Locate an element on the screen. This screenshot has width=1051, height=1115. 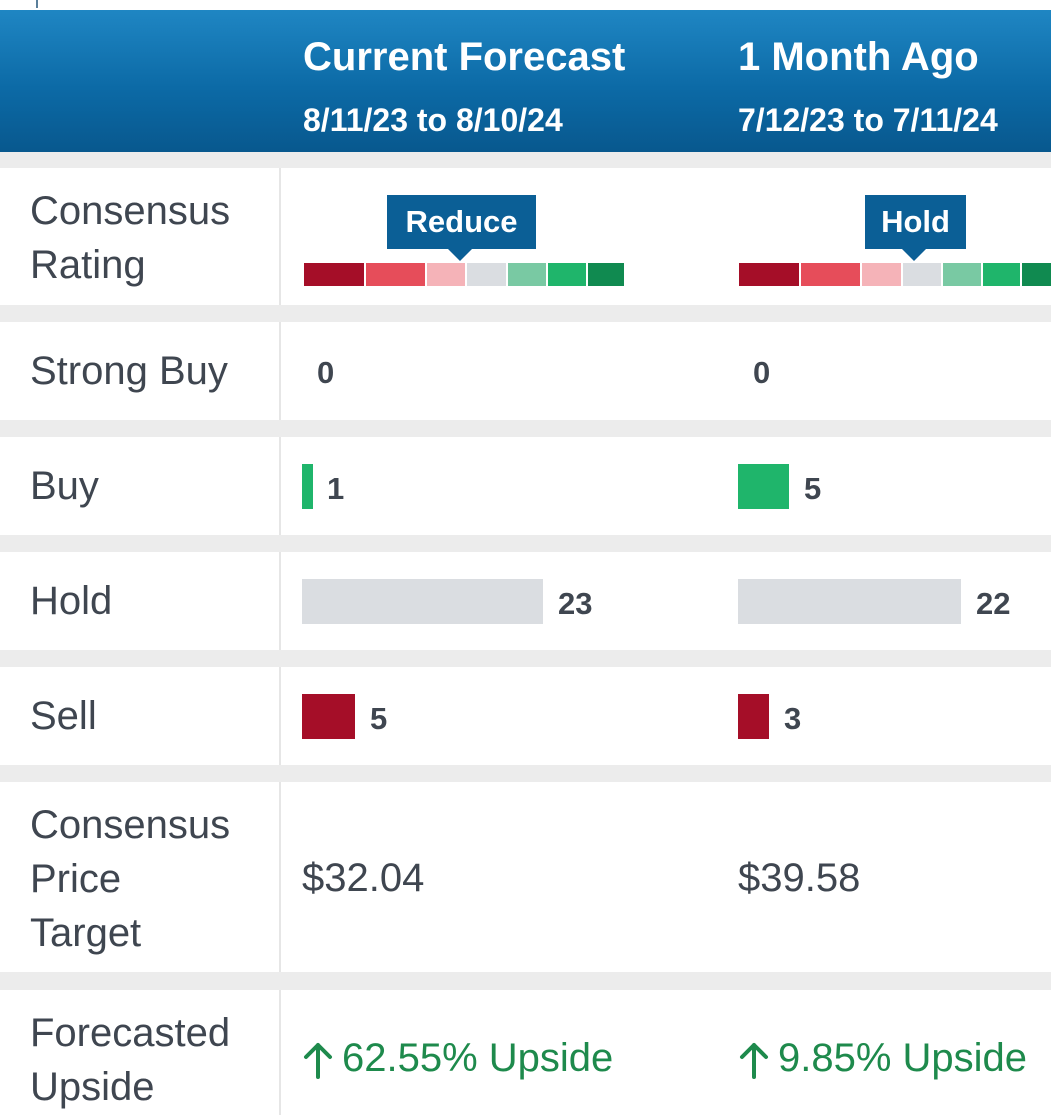
rating-badge-current: Reduce is located at coordinates (461, 228).